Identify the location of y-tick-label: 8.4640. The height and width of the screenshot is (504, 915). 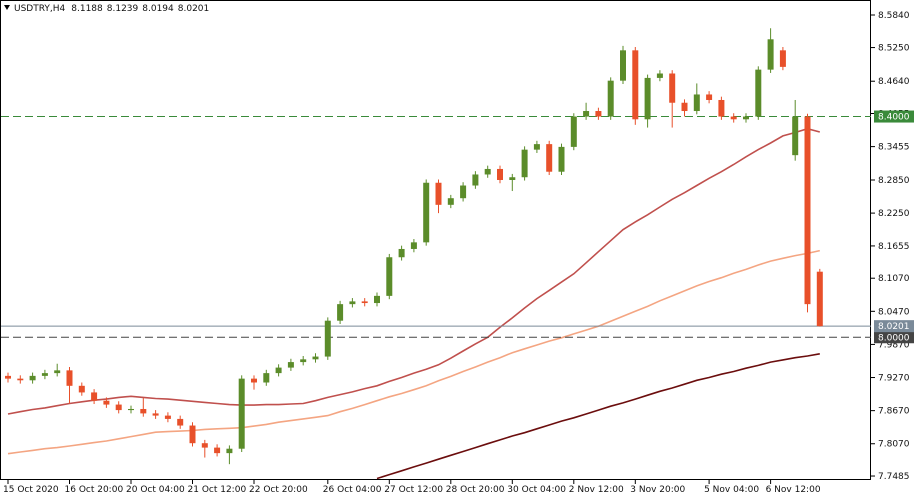
(894, 82).